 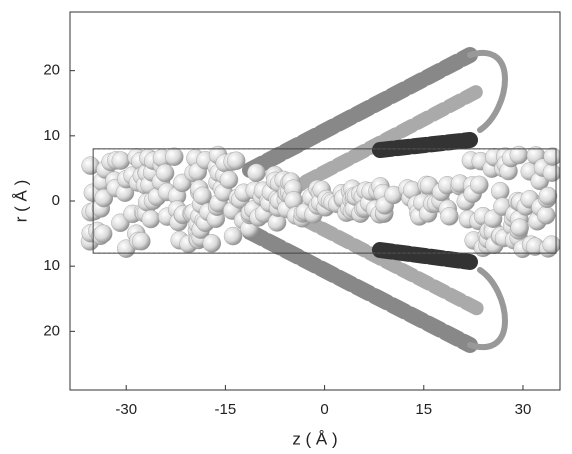 I want to click on x-axis-title: z ( Å ), so click(x=314, y=438).